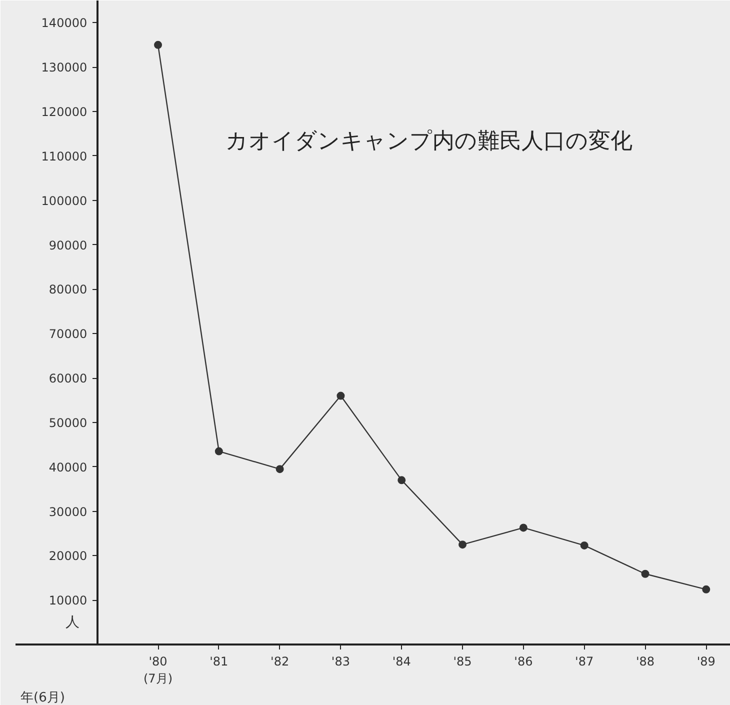 The width and height of the screenshot is (730, 705). I want to click on x-tick-label: '84, so click(401, 661).